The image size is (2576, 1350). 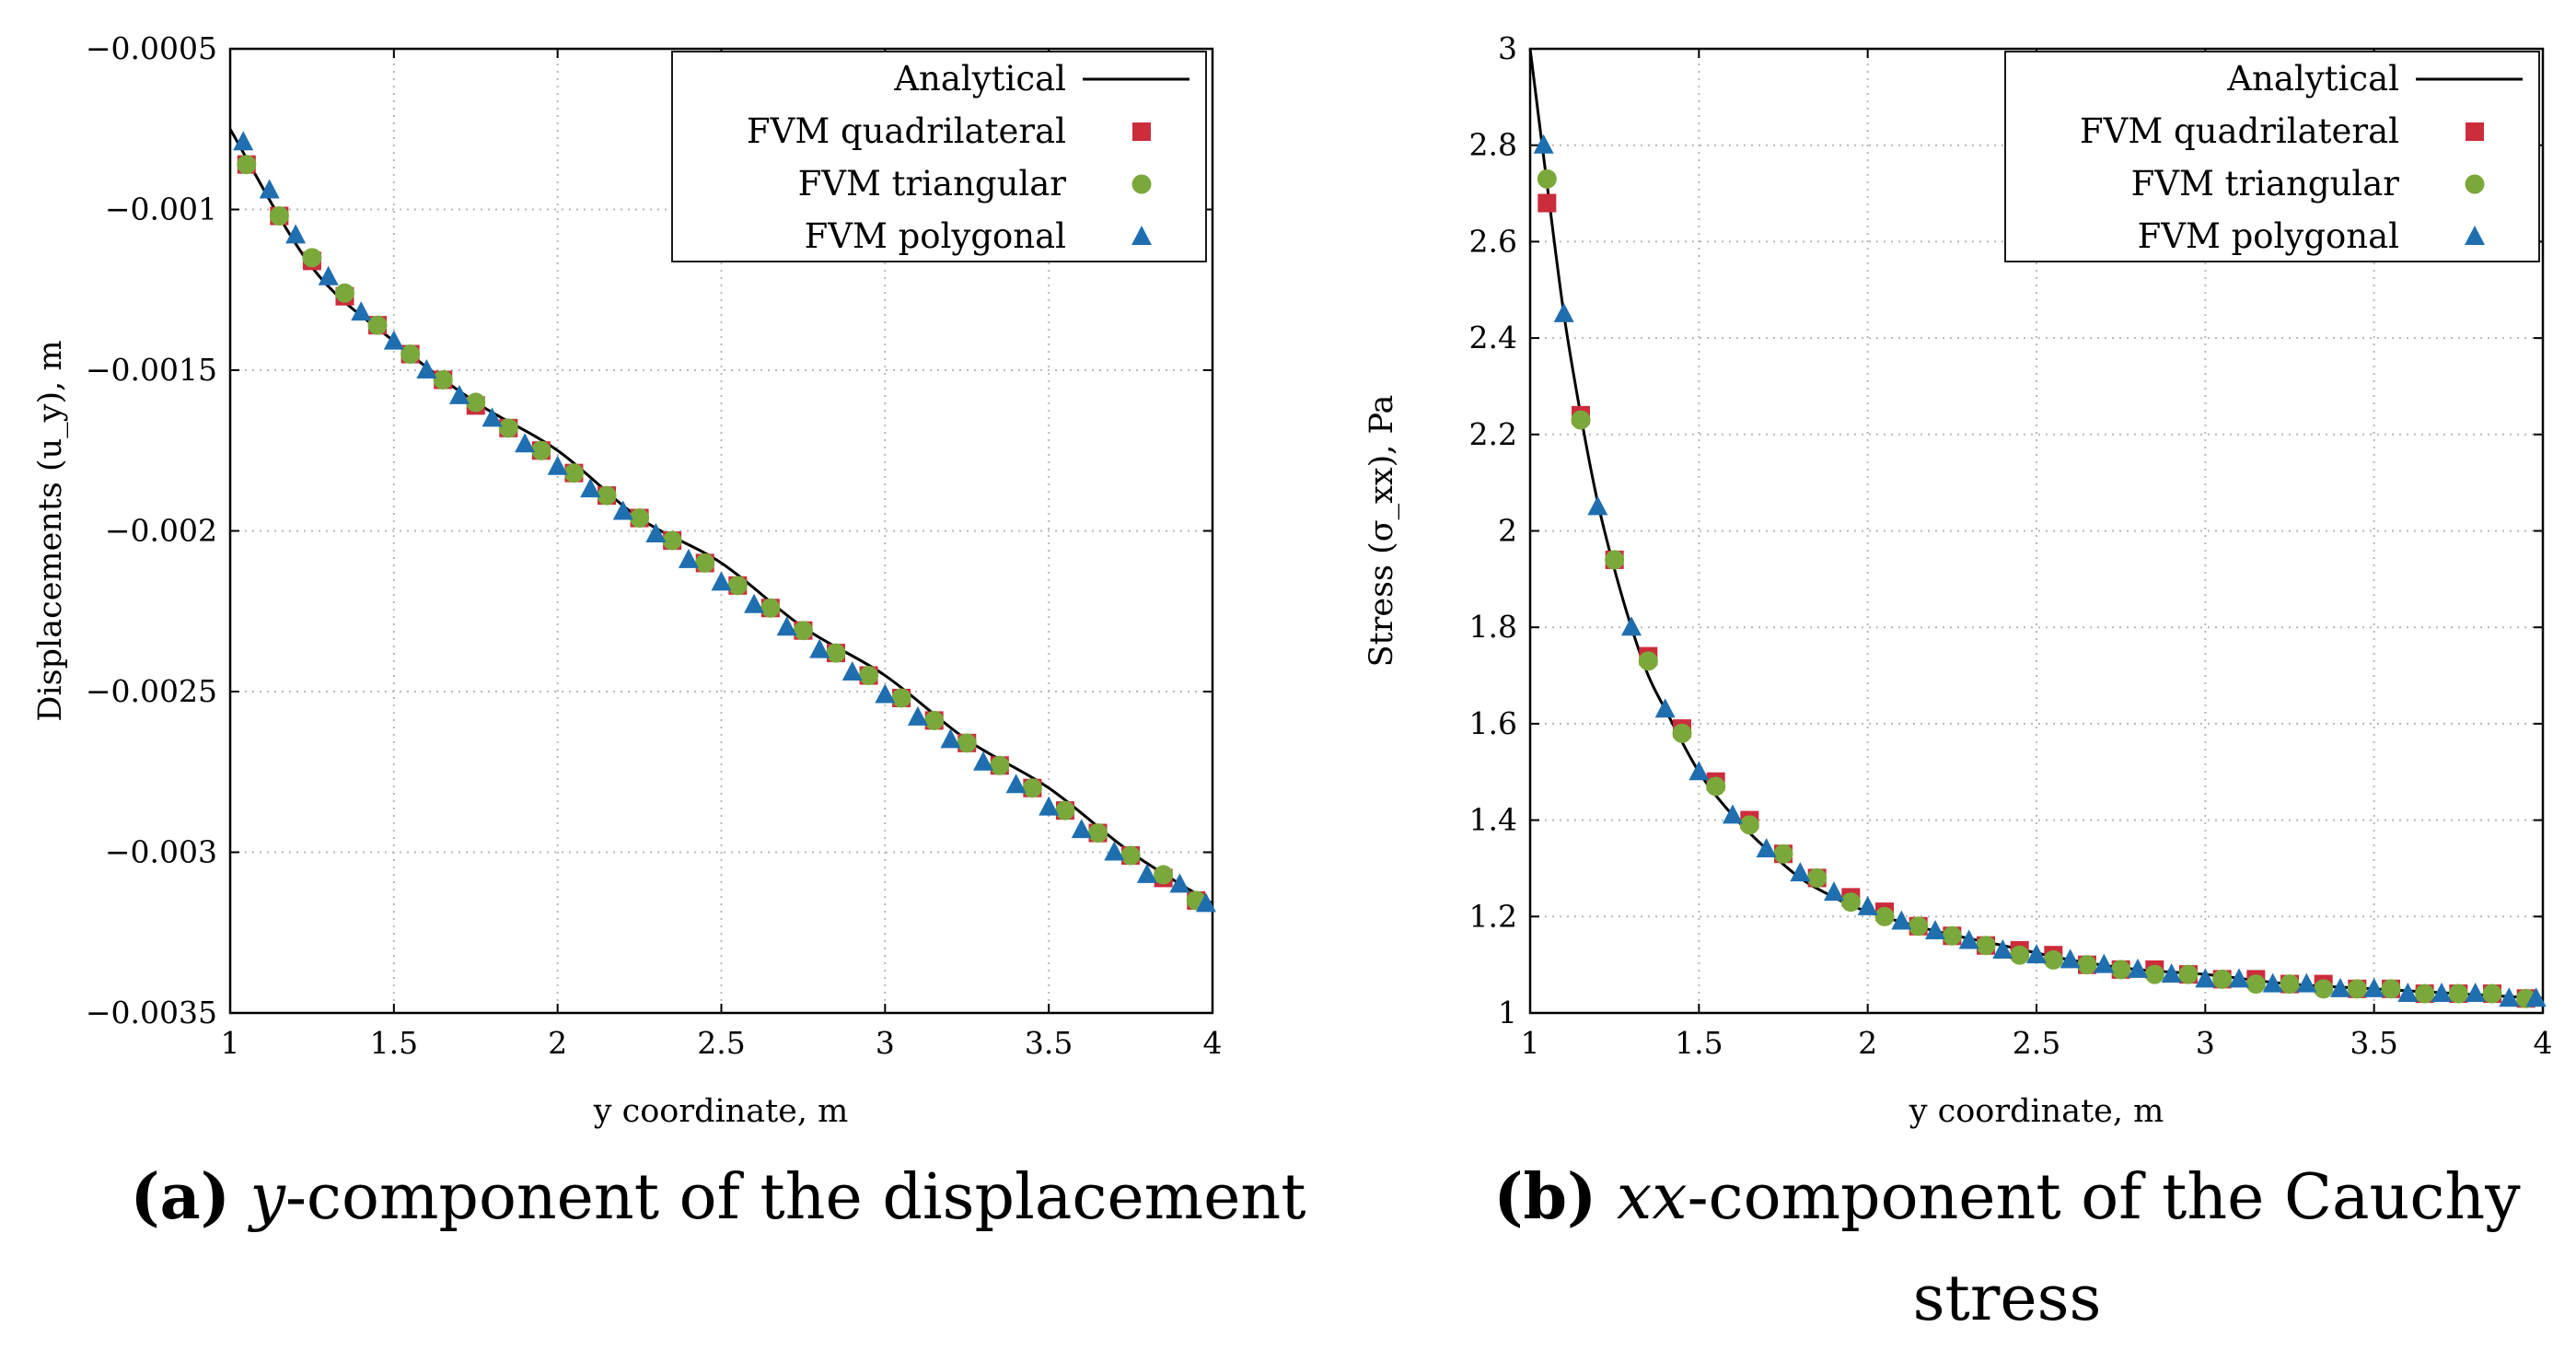 I want to click on y-tick-label: −0.003, so click(x=161, y=852).